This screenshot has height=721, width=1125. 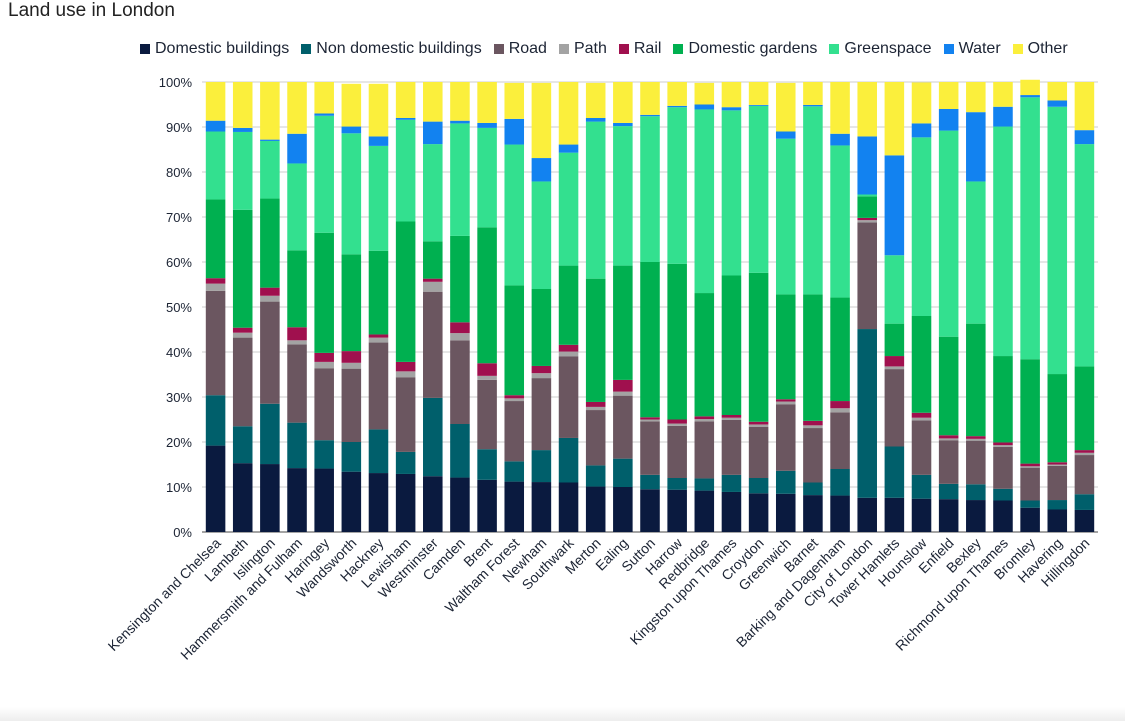 I want to click on bar-stack-newham, so click(x=541, y=307).